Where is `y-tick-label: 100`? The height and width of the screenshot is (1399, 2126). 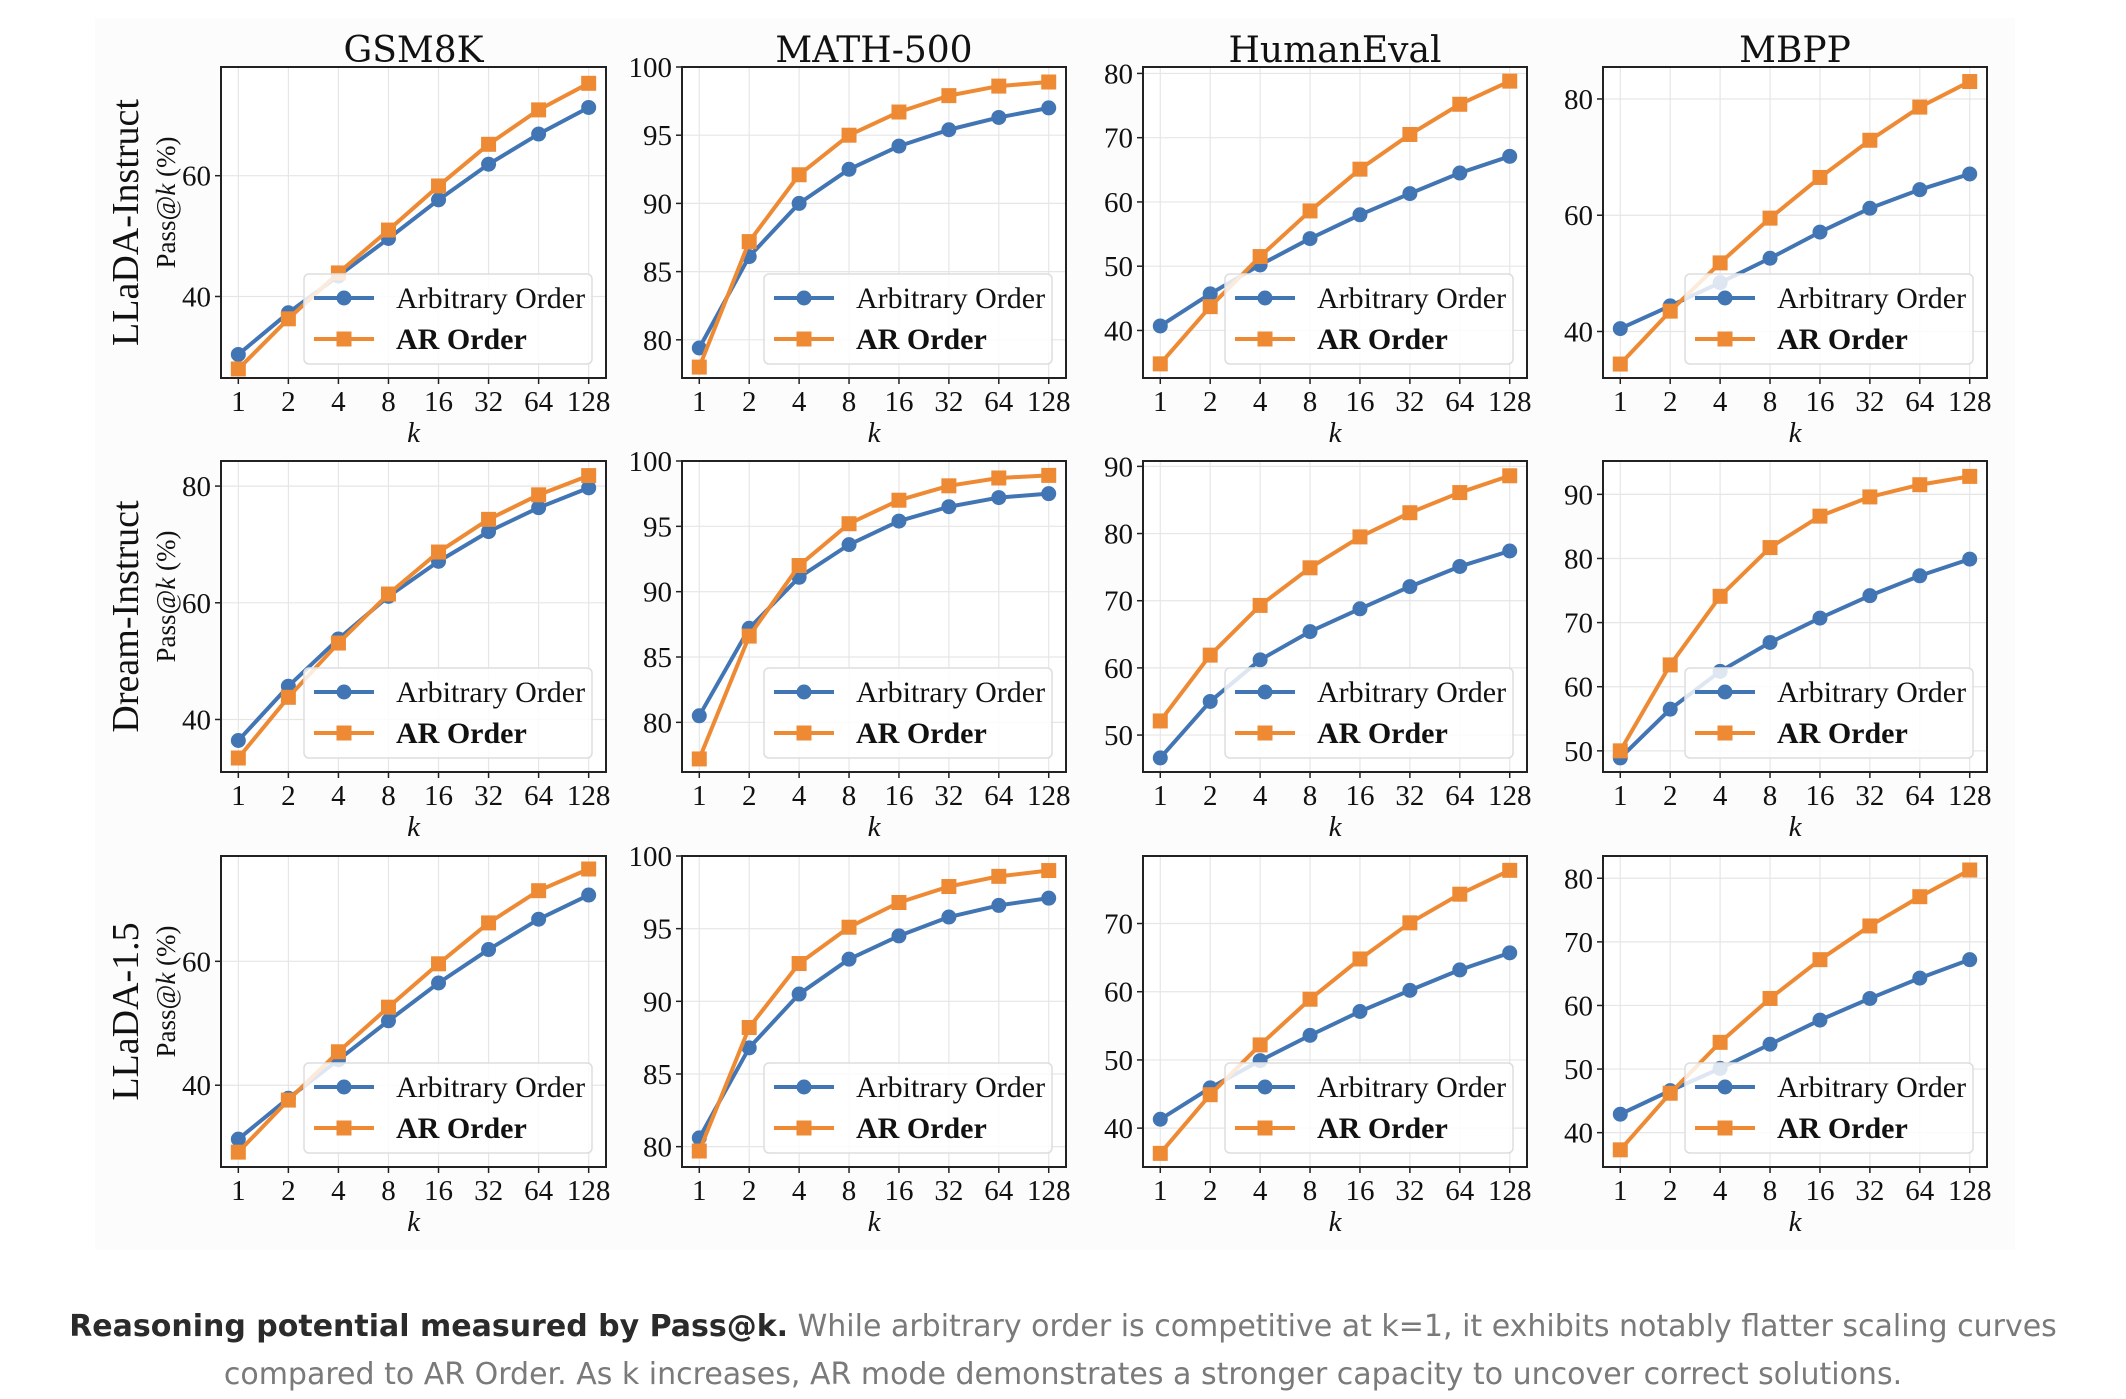
y-tick-label: 100 is located at coordinates (651, 462).